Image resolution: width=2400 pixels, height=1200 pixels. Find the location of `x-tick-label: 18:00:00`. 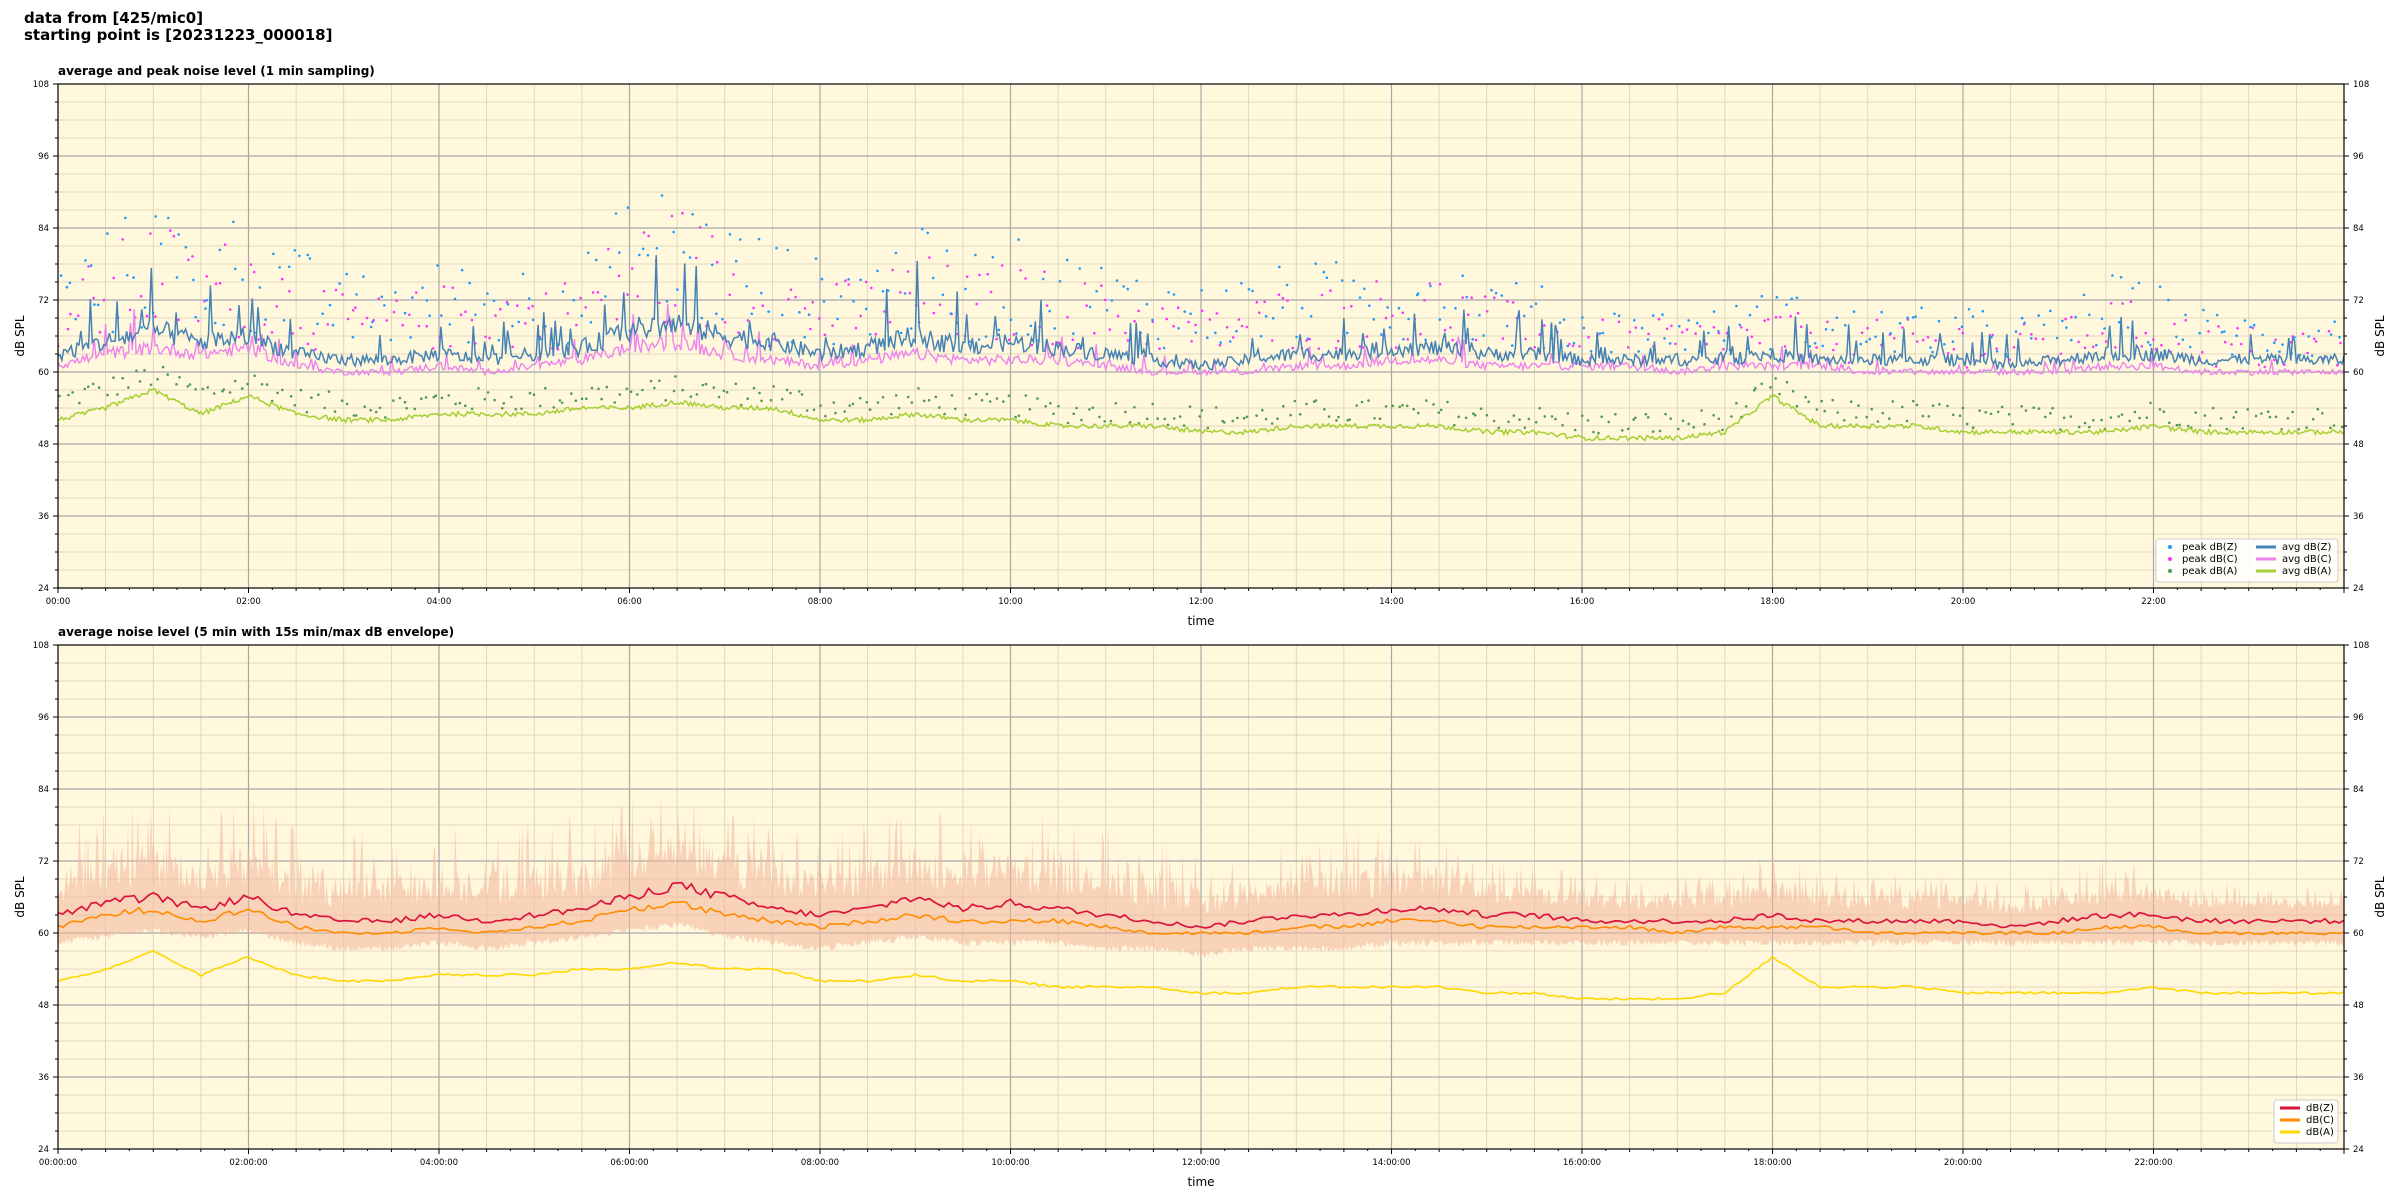

x-tick-label: 18:00:00 is located at coordinates (1772, 1163).